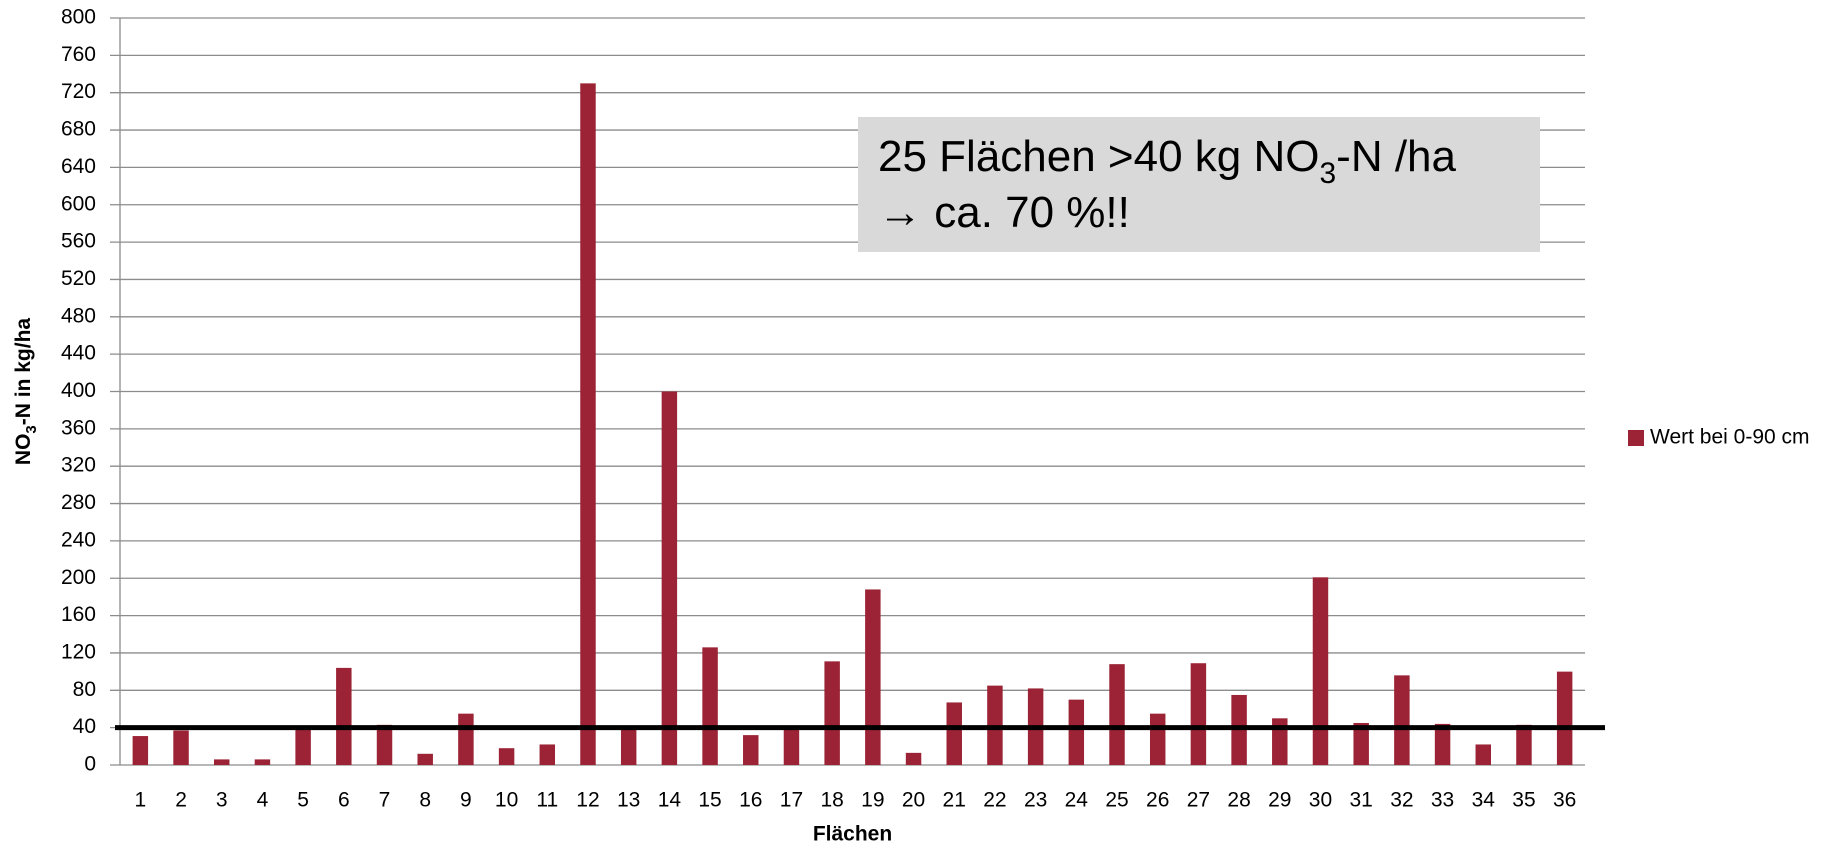  What do you see at coordinates (31, 429) in the screenshot?
I see `y-axis-title-part: 3` at bounding box center [31, 429].